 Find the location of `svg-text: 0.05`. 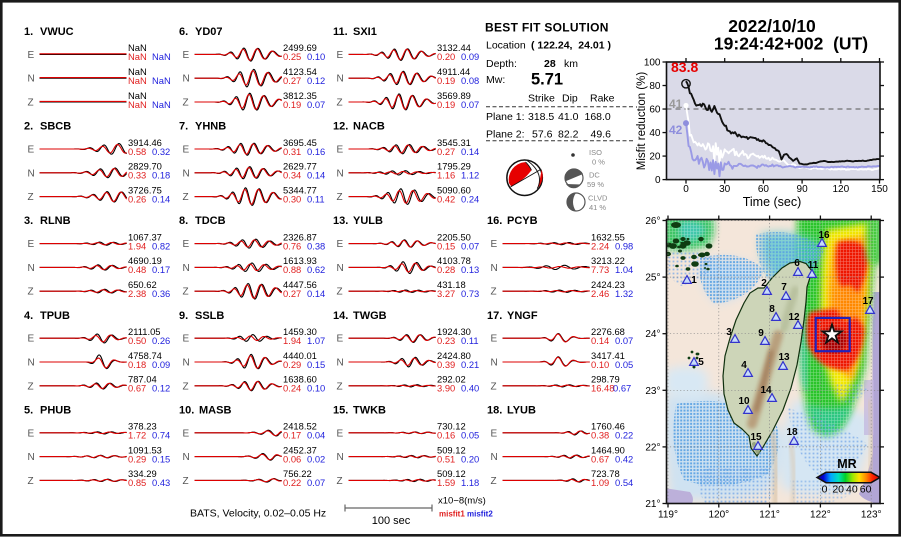

svg-text: 0.05 is located at coordinates (470, 435).